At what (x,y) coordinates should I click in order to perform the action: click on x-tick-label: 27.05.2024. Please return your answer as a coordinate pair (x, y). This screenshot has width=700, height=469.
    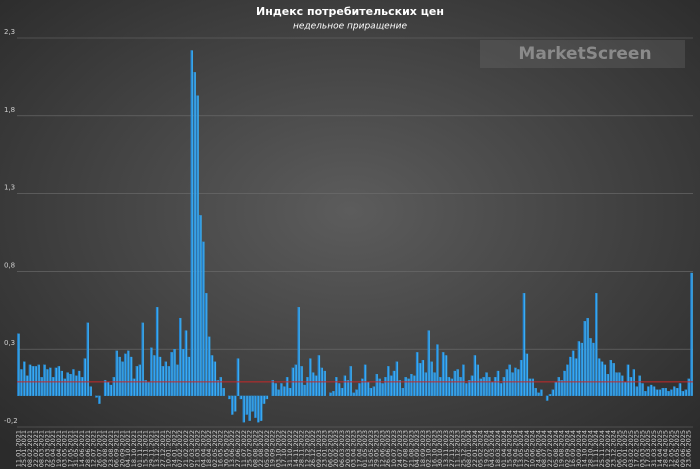
    Looking at the image, I should click on (527, 448).